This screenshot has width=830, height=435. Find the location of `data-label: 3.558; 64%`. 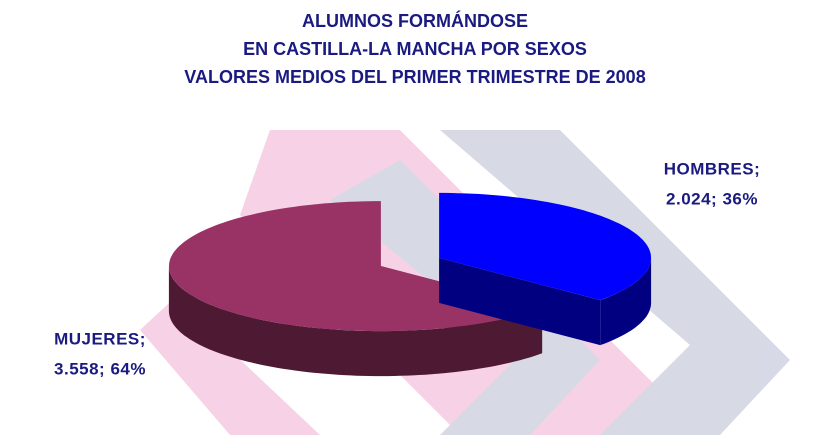

data-label: 3.558; 64% is located at coordinates (100, 368).